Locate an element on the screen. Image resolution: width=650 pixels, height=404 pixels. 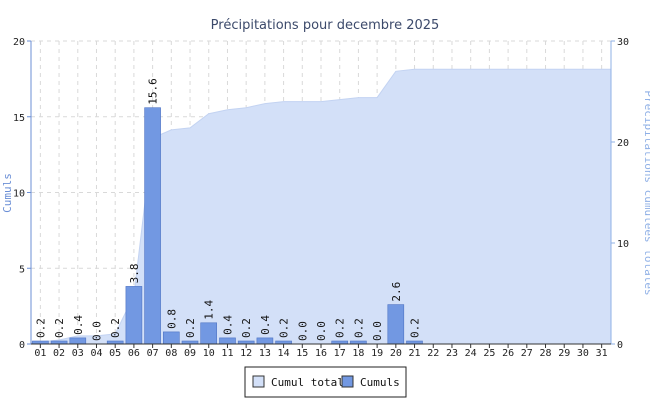
data-label-day-02: 0.2 is located at coordinates (59, 328).